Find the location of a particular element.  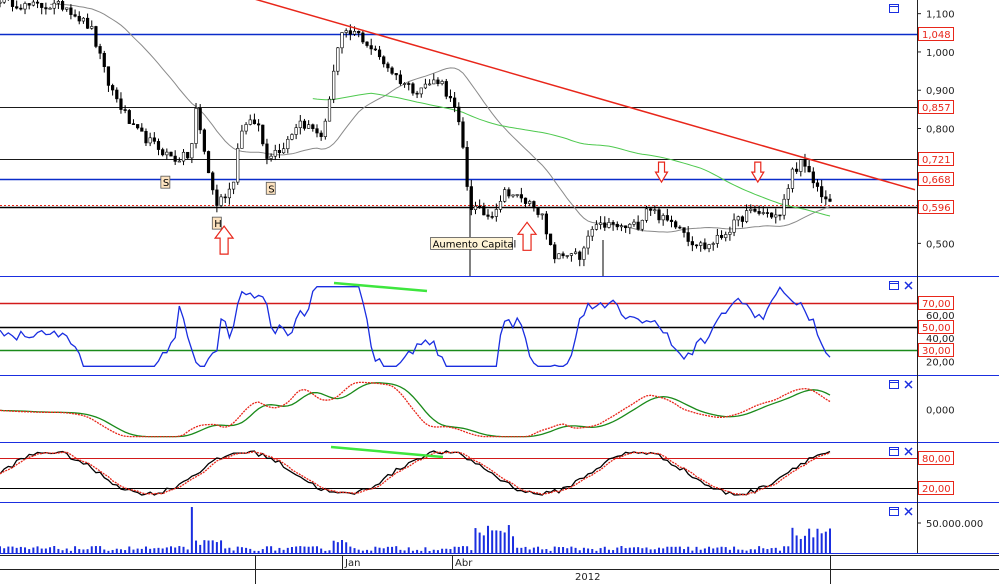

close-icon-stroke is located at coordinates (908, 285).